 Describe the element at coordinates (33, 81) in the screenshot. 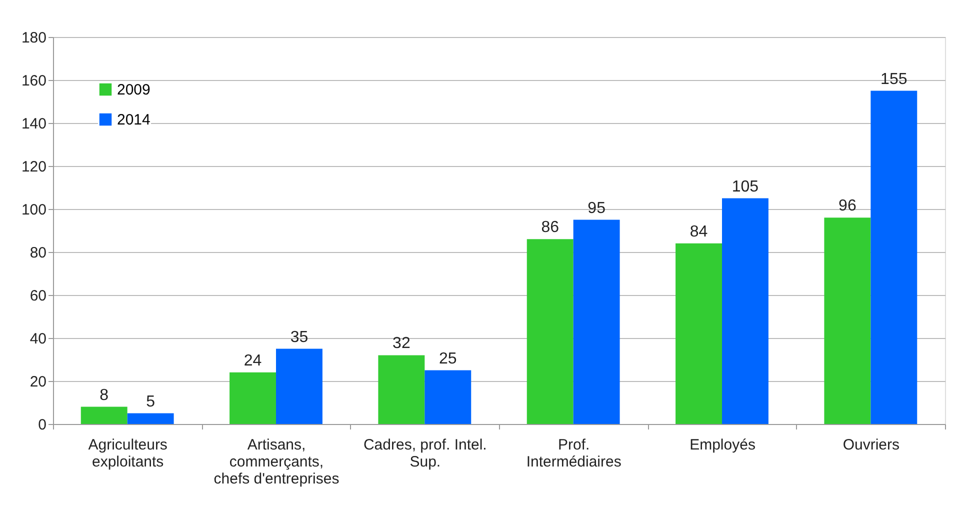

I see `y-tick-label: 160` at that location.